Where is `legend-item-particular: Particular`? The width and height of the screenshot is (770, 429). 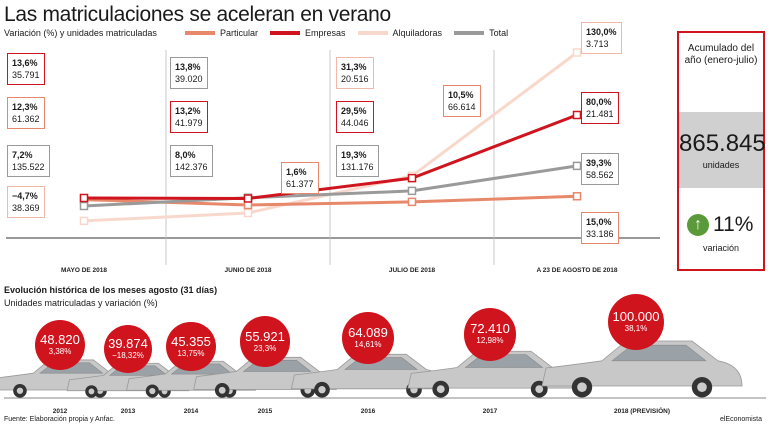
legend-item-particular: Particular is located at coordinates (221, 33).